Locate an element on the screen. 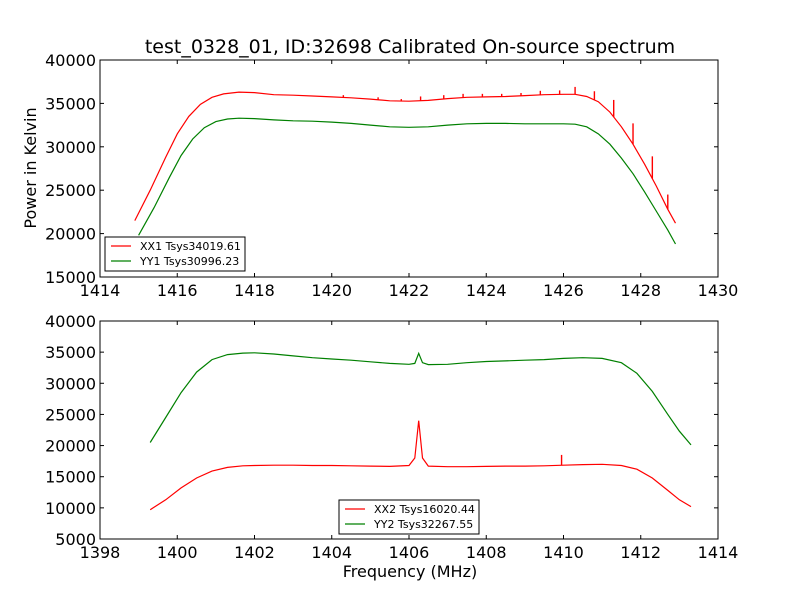 The image size is (800, 600). legend-entry: YY1 Tsys30996.23 is located at coordinates (189, 261).